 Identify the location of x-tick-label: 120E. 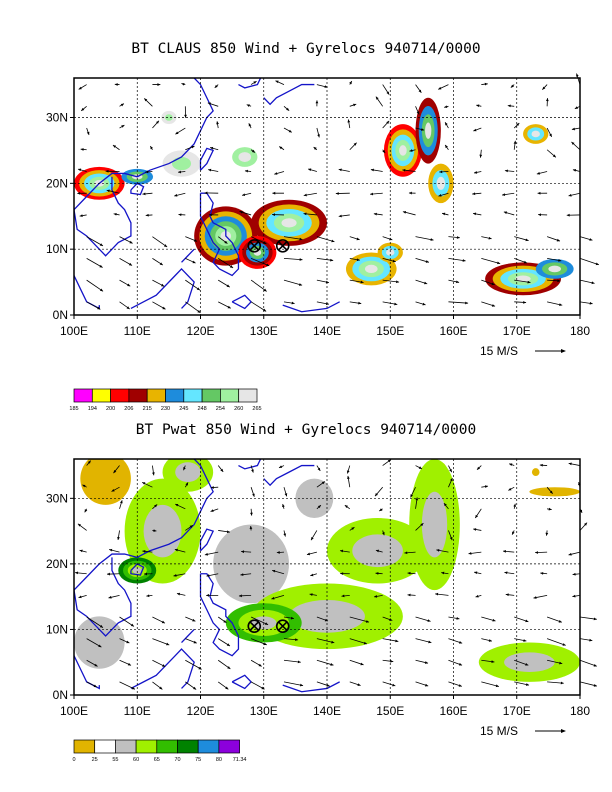
(200, 331).